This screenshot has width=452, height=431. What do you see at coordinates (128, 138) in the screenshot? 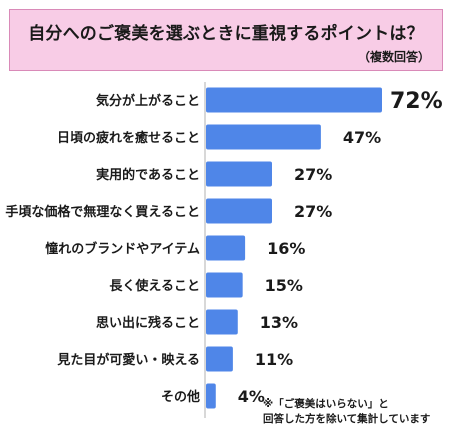
I see `category-label: 日頃の疲れを癒せること` at bounding box center [128, 138].